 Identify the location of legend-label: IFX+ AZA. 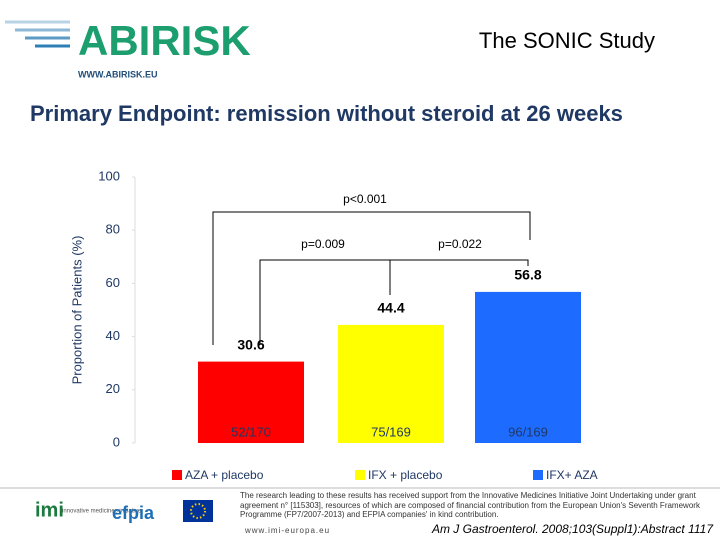
(572, 475).